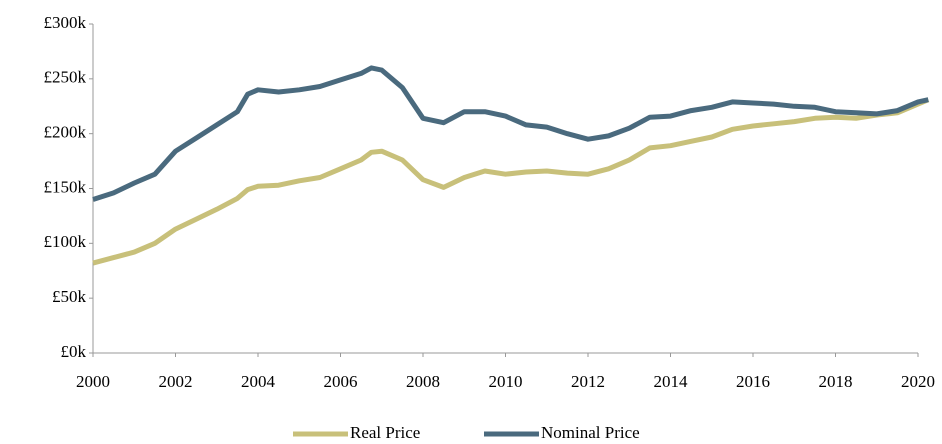 The width and height of the screenshot is (942, 444). Describe the element at coordinates (258, 381) in the screenshot. I see `x-tick-label: 2004` at that location.